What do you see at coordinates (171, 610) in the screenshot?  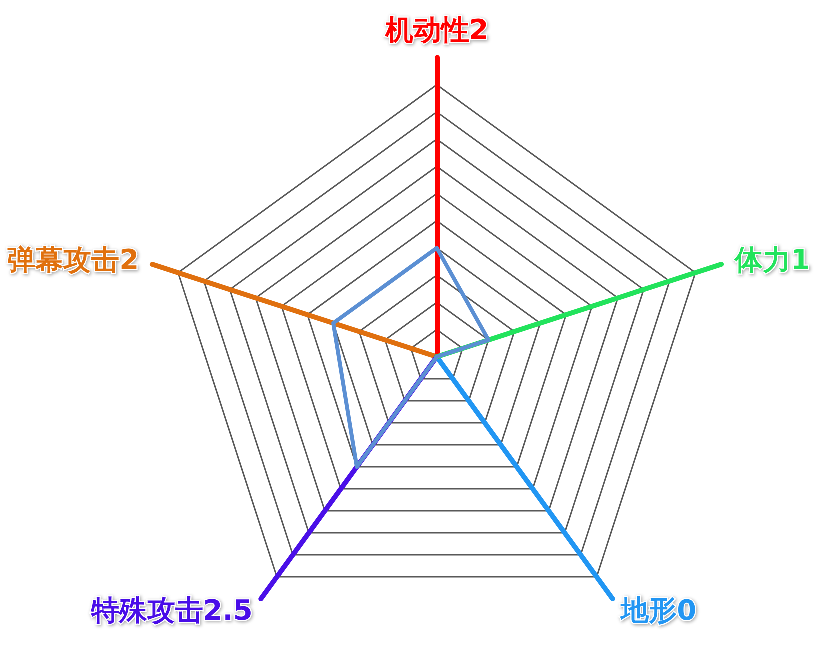 I see `spoke-label: 特殊攻击2.5` at bounding box center [171, 610].